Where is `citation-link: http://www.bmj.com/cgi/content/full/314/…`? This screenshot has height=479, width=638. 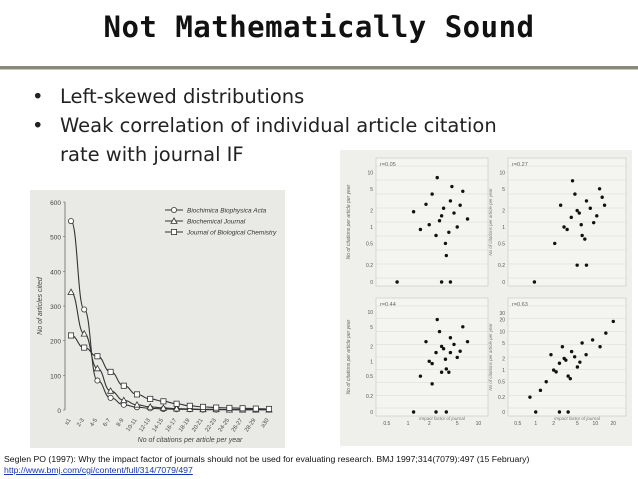 citation-link: http://www.bmj.com/cgi/content/full/314/… is located at coordinates (98, 470).